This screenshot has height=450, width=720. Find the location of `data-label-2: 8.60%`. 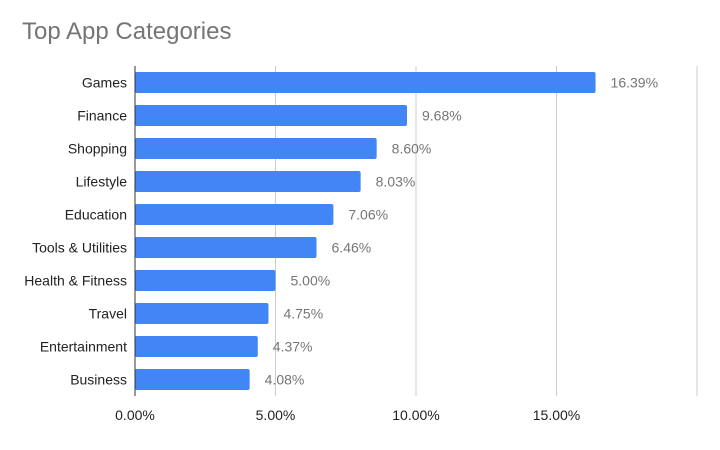

data-label-2: 8.60% is located at coordinates (412, 149).